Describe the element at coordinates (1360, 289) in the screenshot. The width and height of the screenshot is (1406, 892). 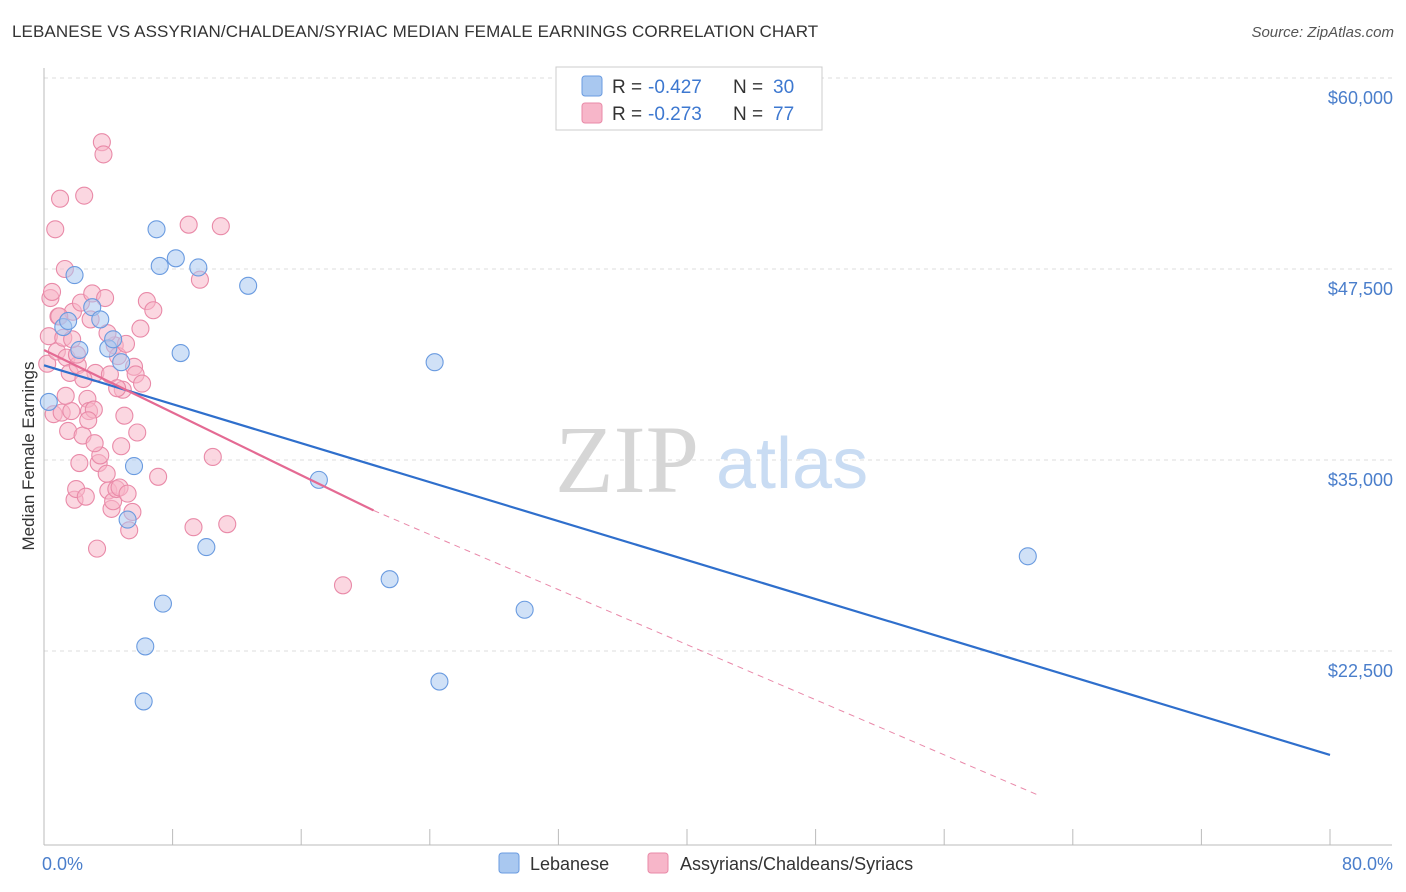
I see `y-tick-label-47500: $47,500` at that location.